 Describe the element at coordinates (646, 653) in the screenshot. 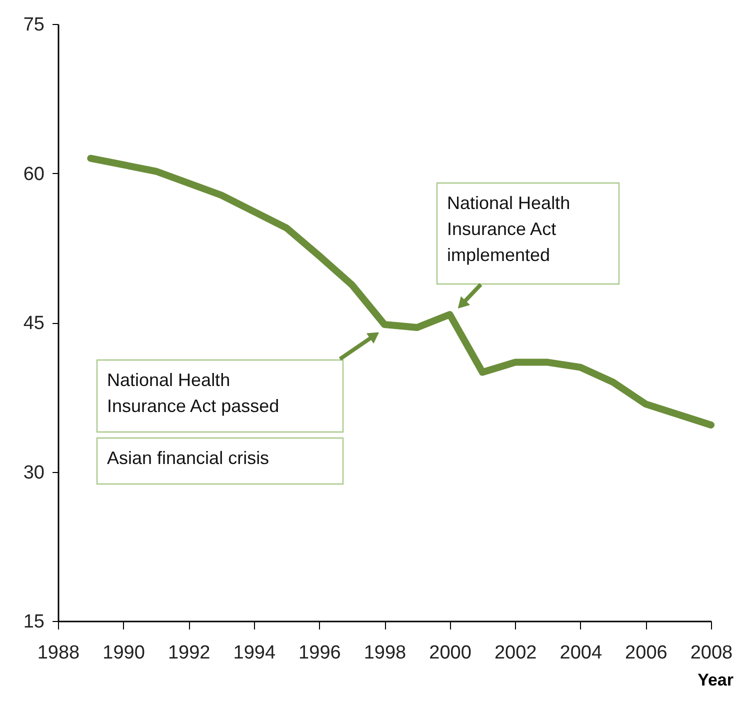

I see `x-tick-label: 2006` at that location.